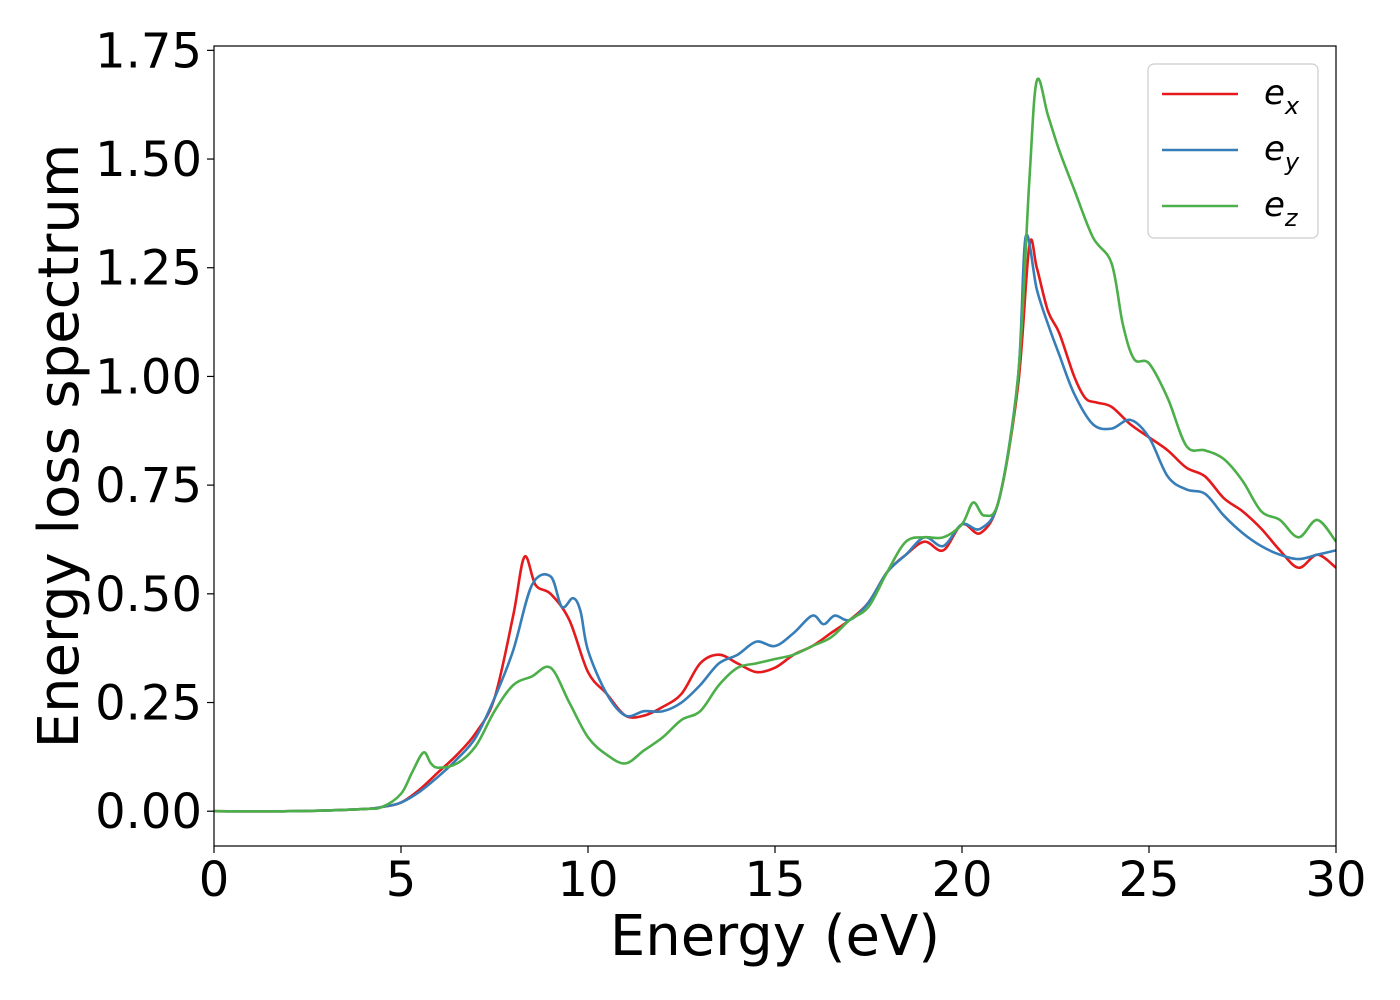 The image size is (1400, 1000). I want to click on y-axis: 0.00 0.25 0.50 0.75 1.00 1.25 1.50 1.75, so click(154, 431).